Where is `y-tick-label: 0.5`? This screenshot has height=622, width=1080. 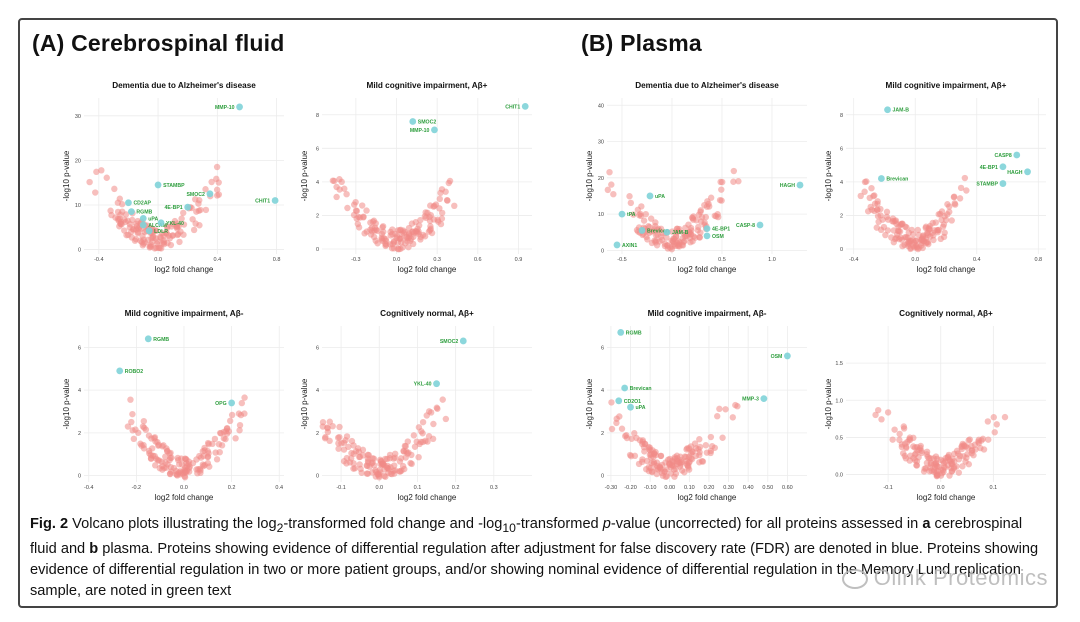
y-tick-label: 0.5 is located at coordinates (839, 438).